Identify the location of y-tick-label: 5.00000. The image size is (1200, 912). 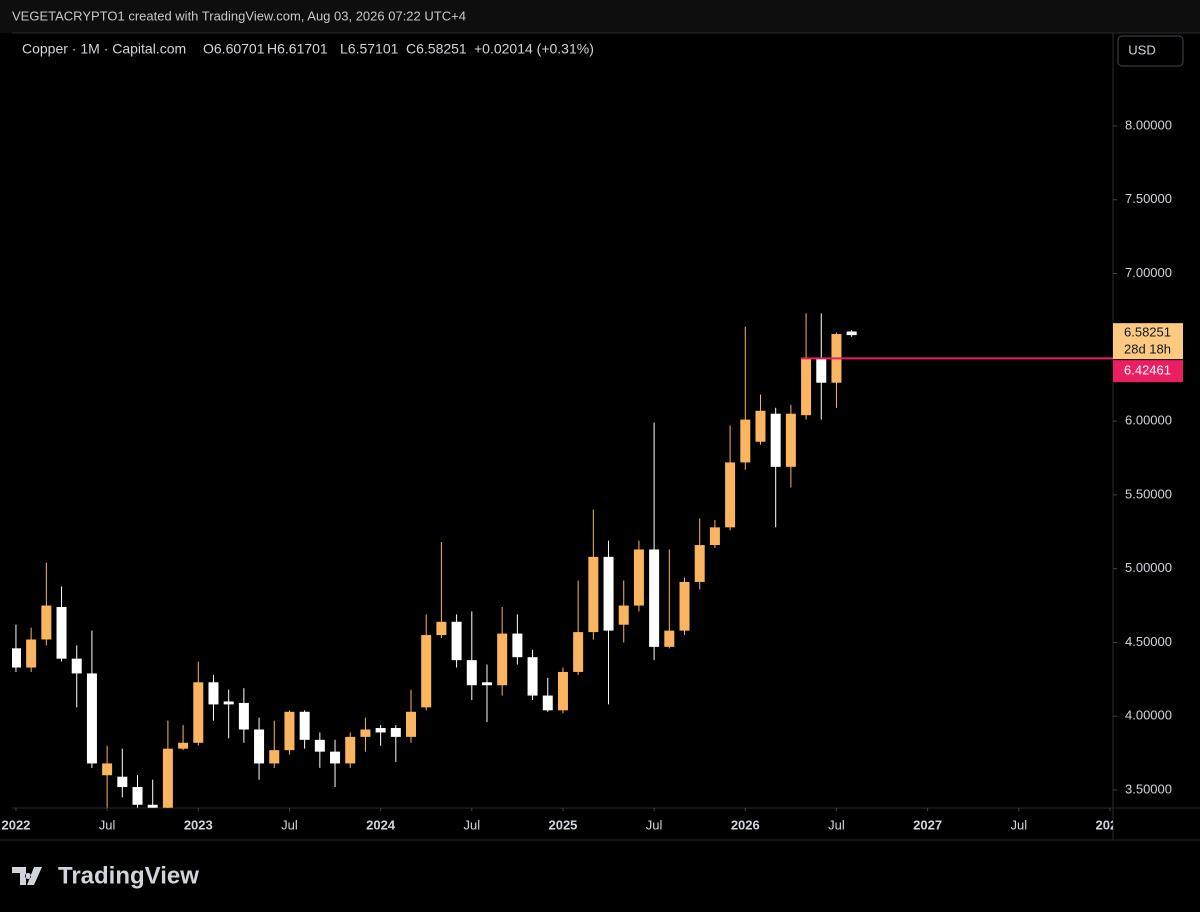
(1148, 567).